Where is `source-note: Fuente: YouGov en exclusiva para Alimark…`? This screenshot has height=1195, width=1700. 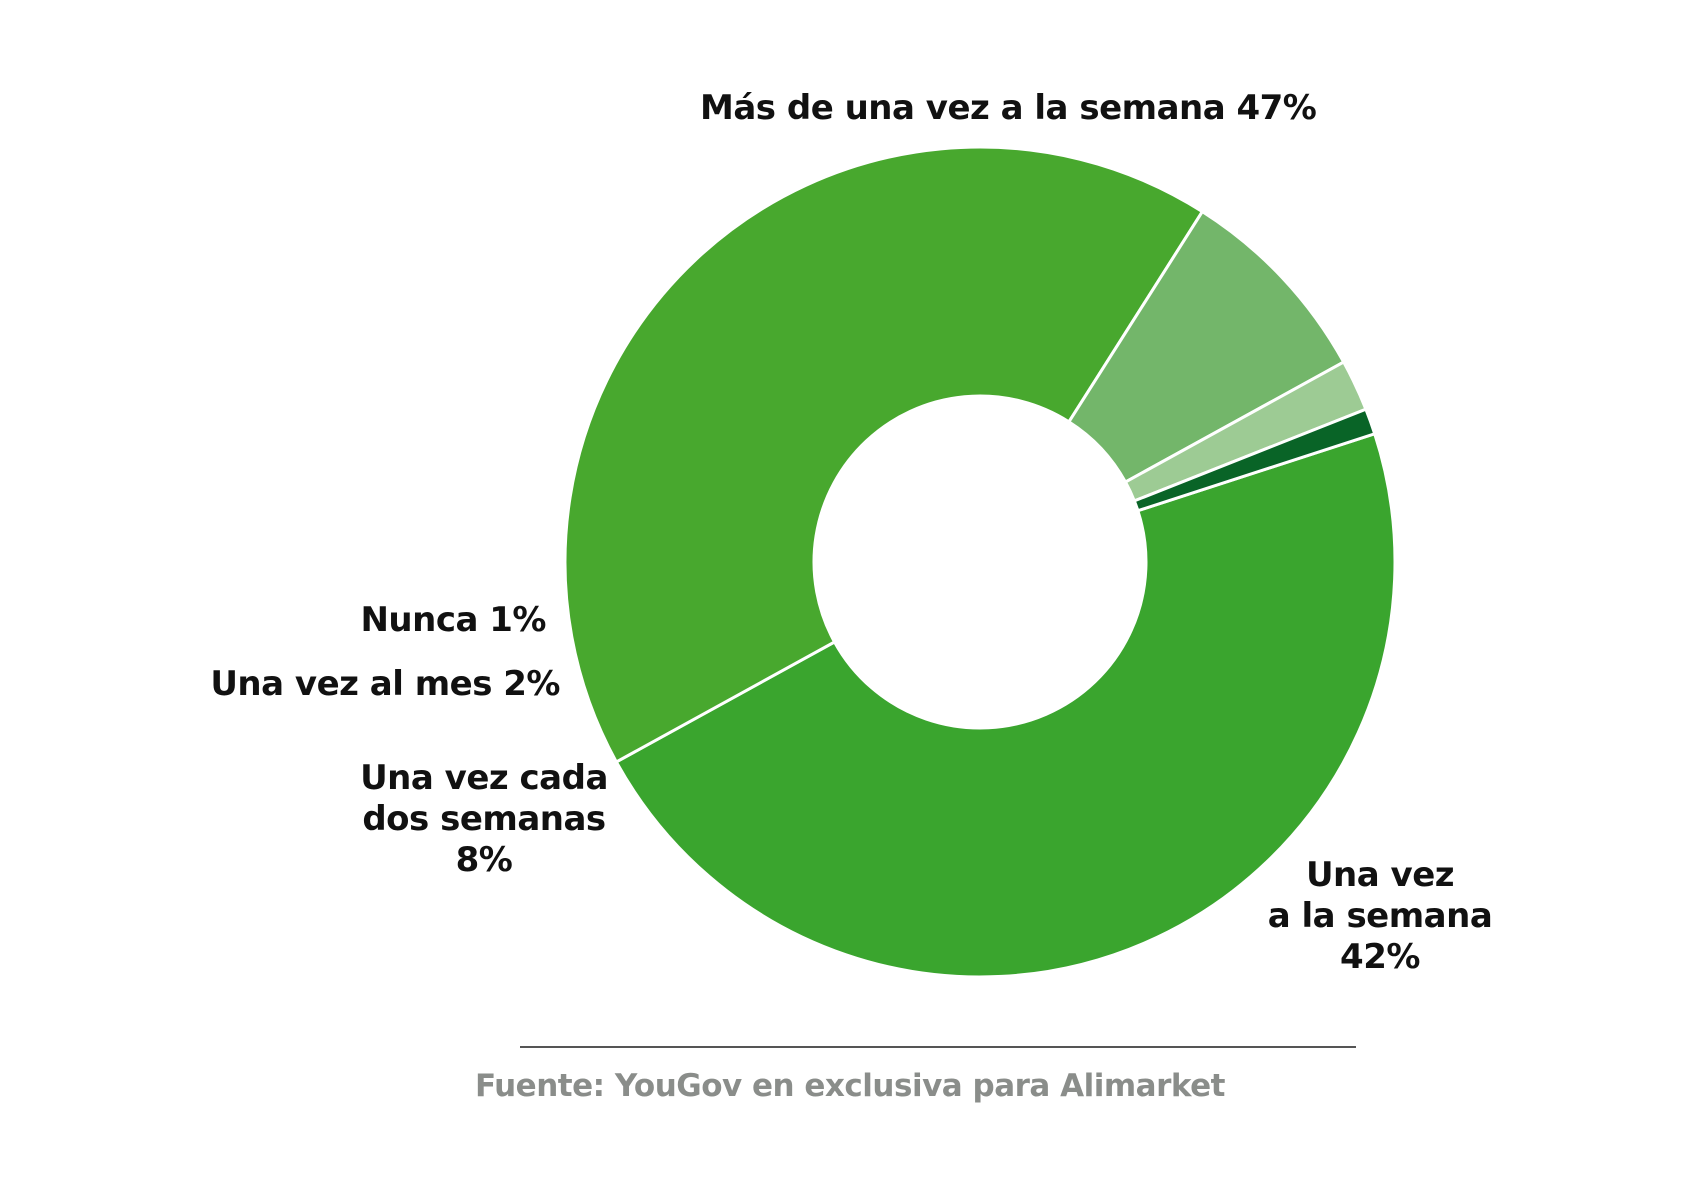
source-note: Fuente: YouGov en exclusiva para Alimark… is located at coordinates (850, 1086).